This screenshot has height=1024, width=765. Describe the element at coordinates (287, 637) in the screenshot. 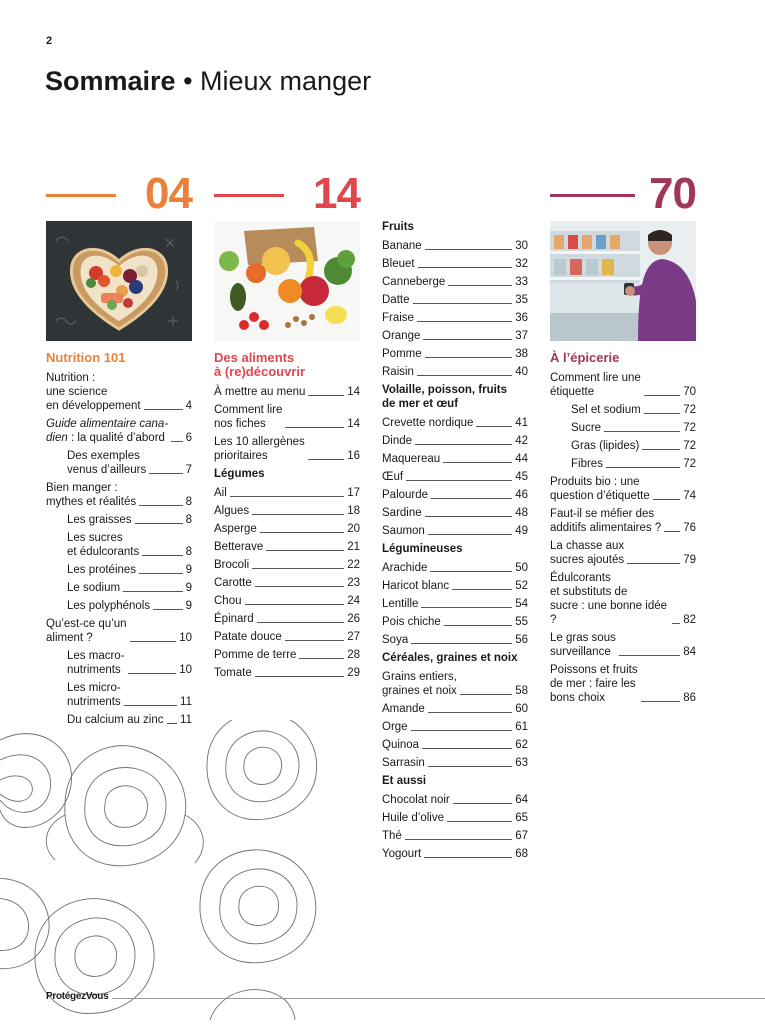

I see `toc-entry: Patate douce 27` at that location.